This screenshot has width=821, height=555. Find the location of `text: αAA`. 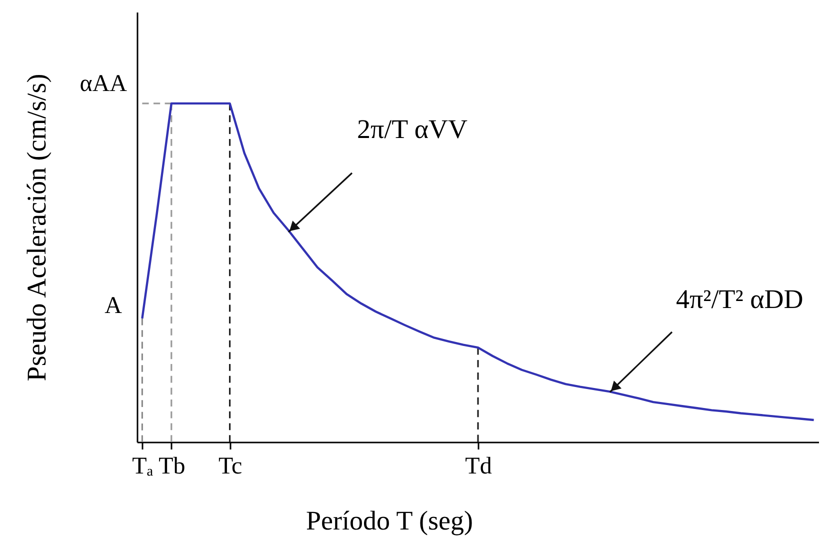

text: αAA is located at coordinates (104, 84).